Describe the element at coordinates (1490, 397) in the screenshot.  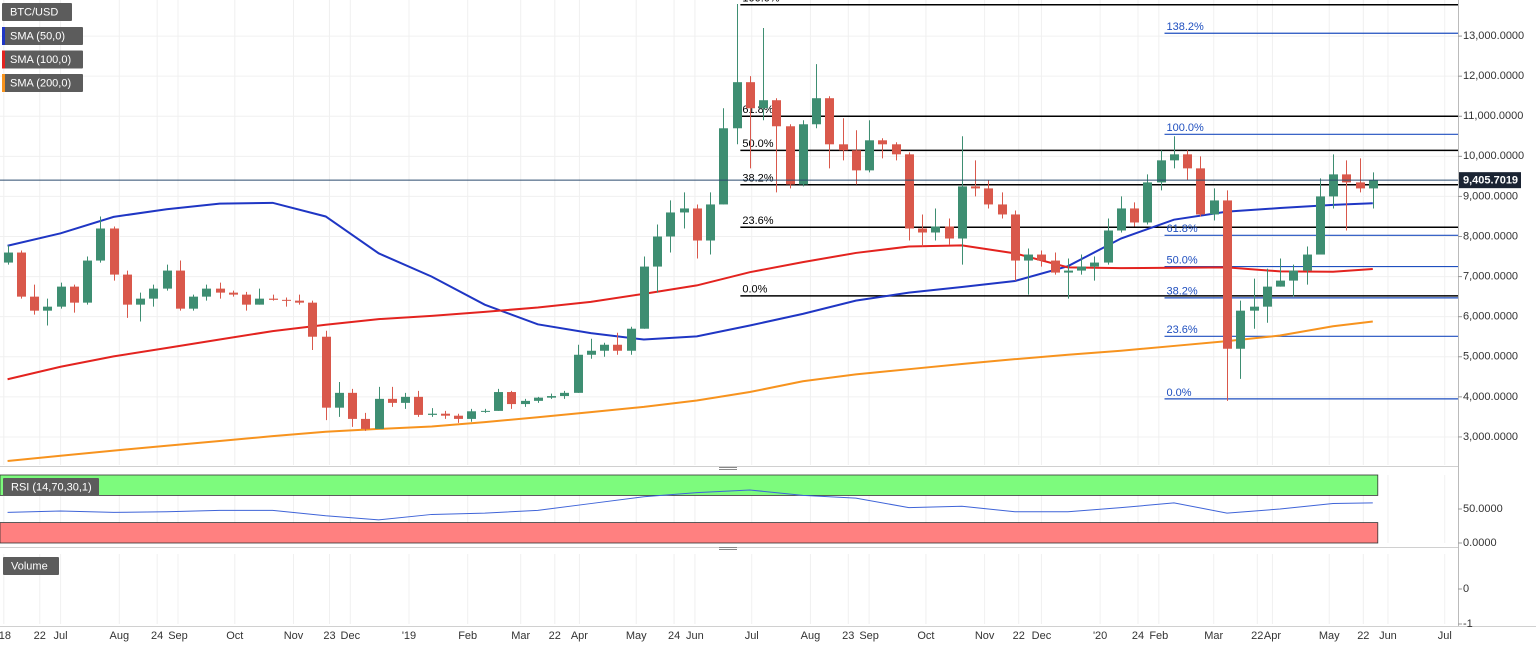
I see `y-tick-label: 4,000.0000` at that location.